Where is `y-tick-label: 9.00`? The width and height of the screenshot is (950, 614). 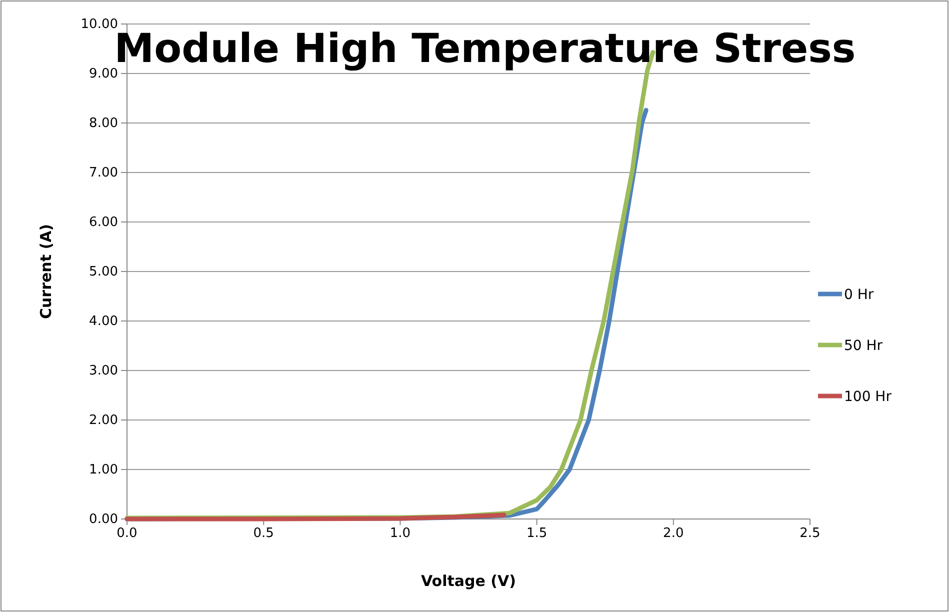
y-tick-label: 9.00 is located at coordinates (103, 74).